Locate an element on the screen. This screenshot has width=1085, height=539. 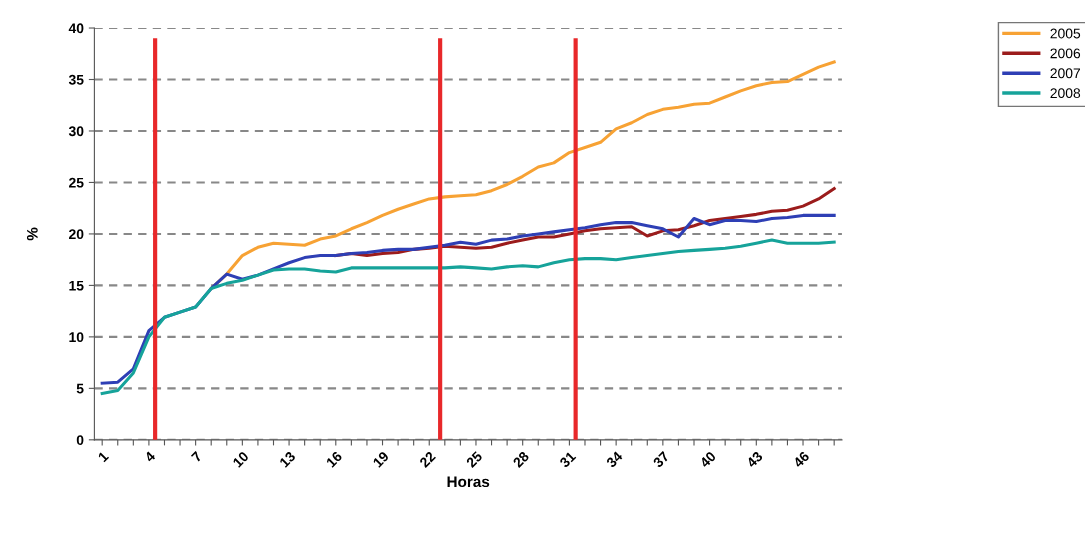
x-tick-label: 19 is located at coordinates (381, 459).